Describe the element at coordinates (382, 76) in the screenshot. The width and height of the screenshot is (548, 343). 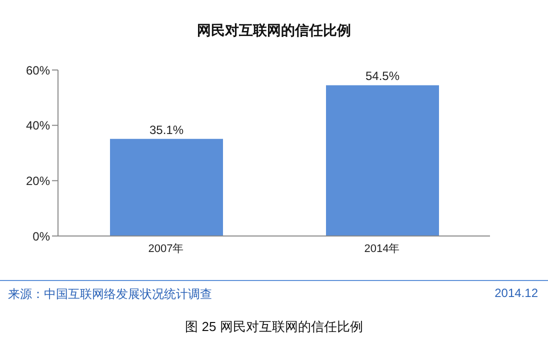
I see `data-label: 54.5%` at that location.